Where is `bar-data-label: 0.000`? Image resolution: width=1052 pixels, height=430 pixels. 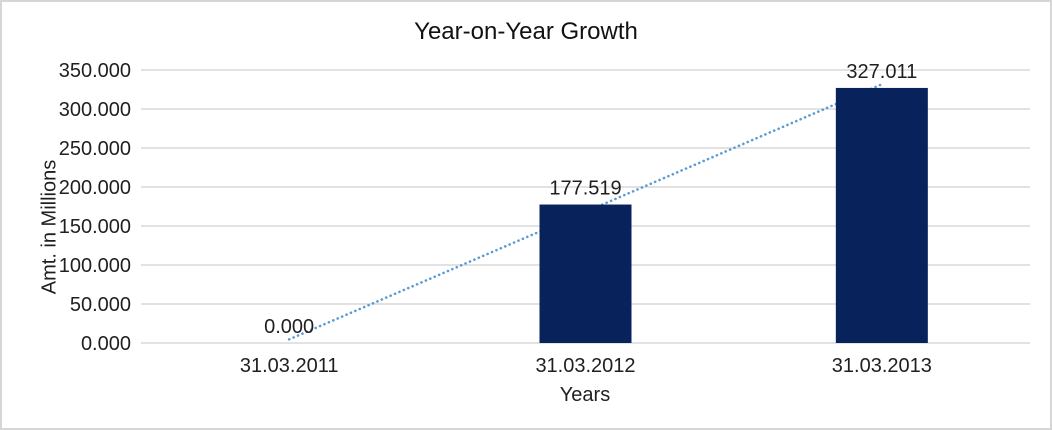 bar-data-label: 0.000 is located at coordinates (289, 327).